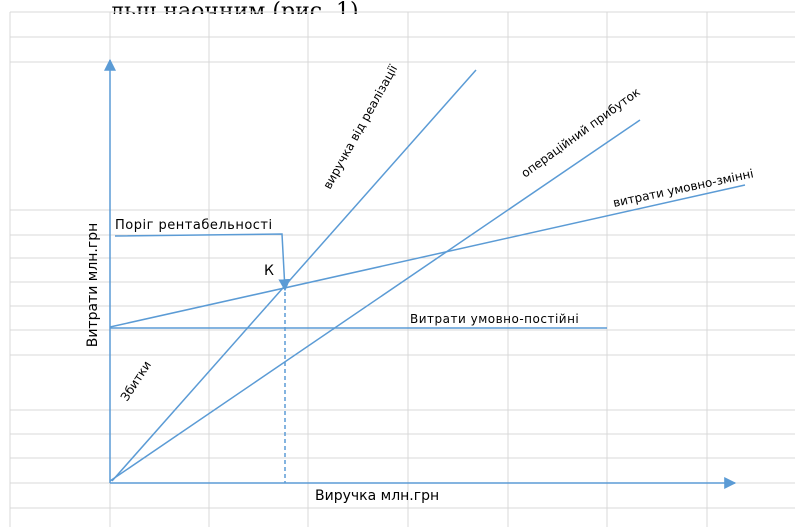  Describe the element at coordinates (269, 271) in the screenshot. I see `point-label: К` at that location.